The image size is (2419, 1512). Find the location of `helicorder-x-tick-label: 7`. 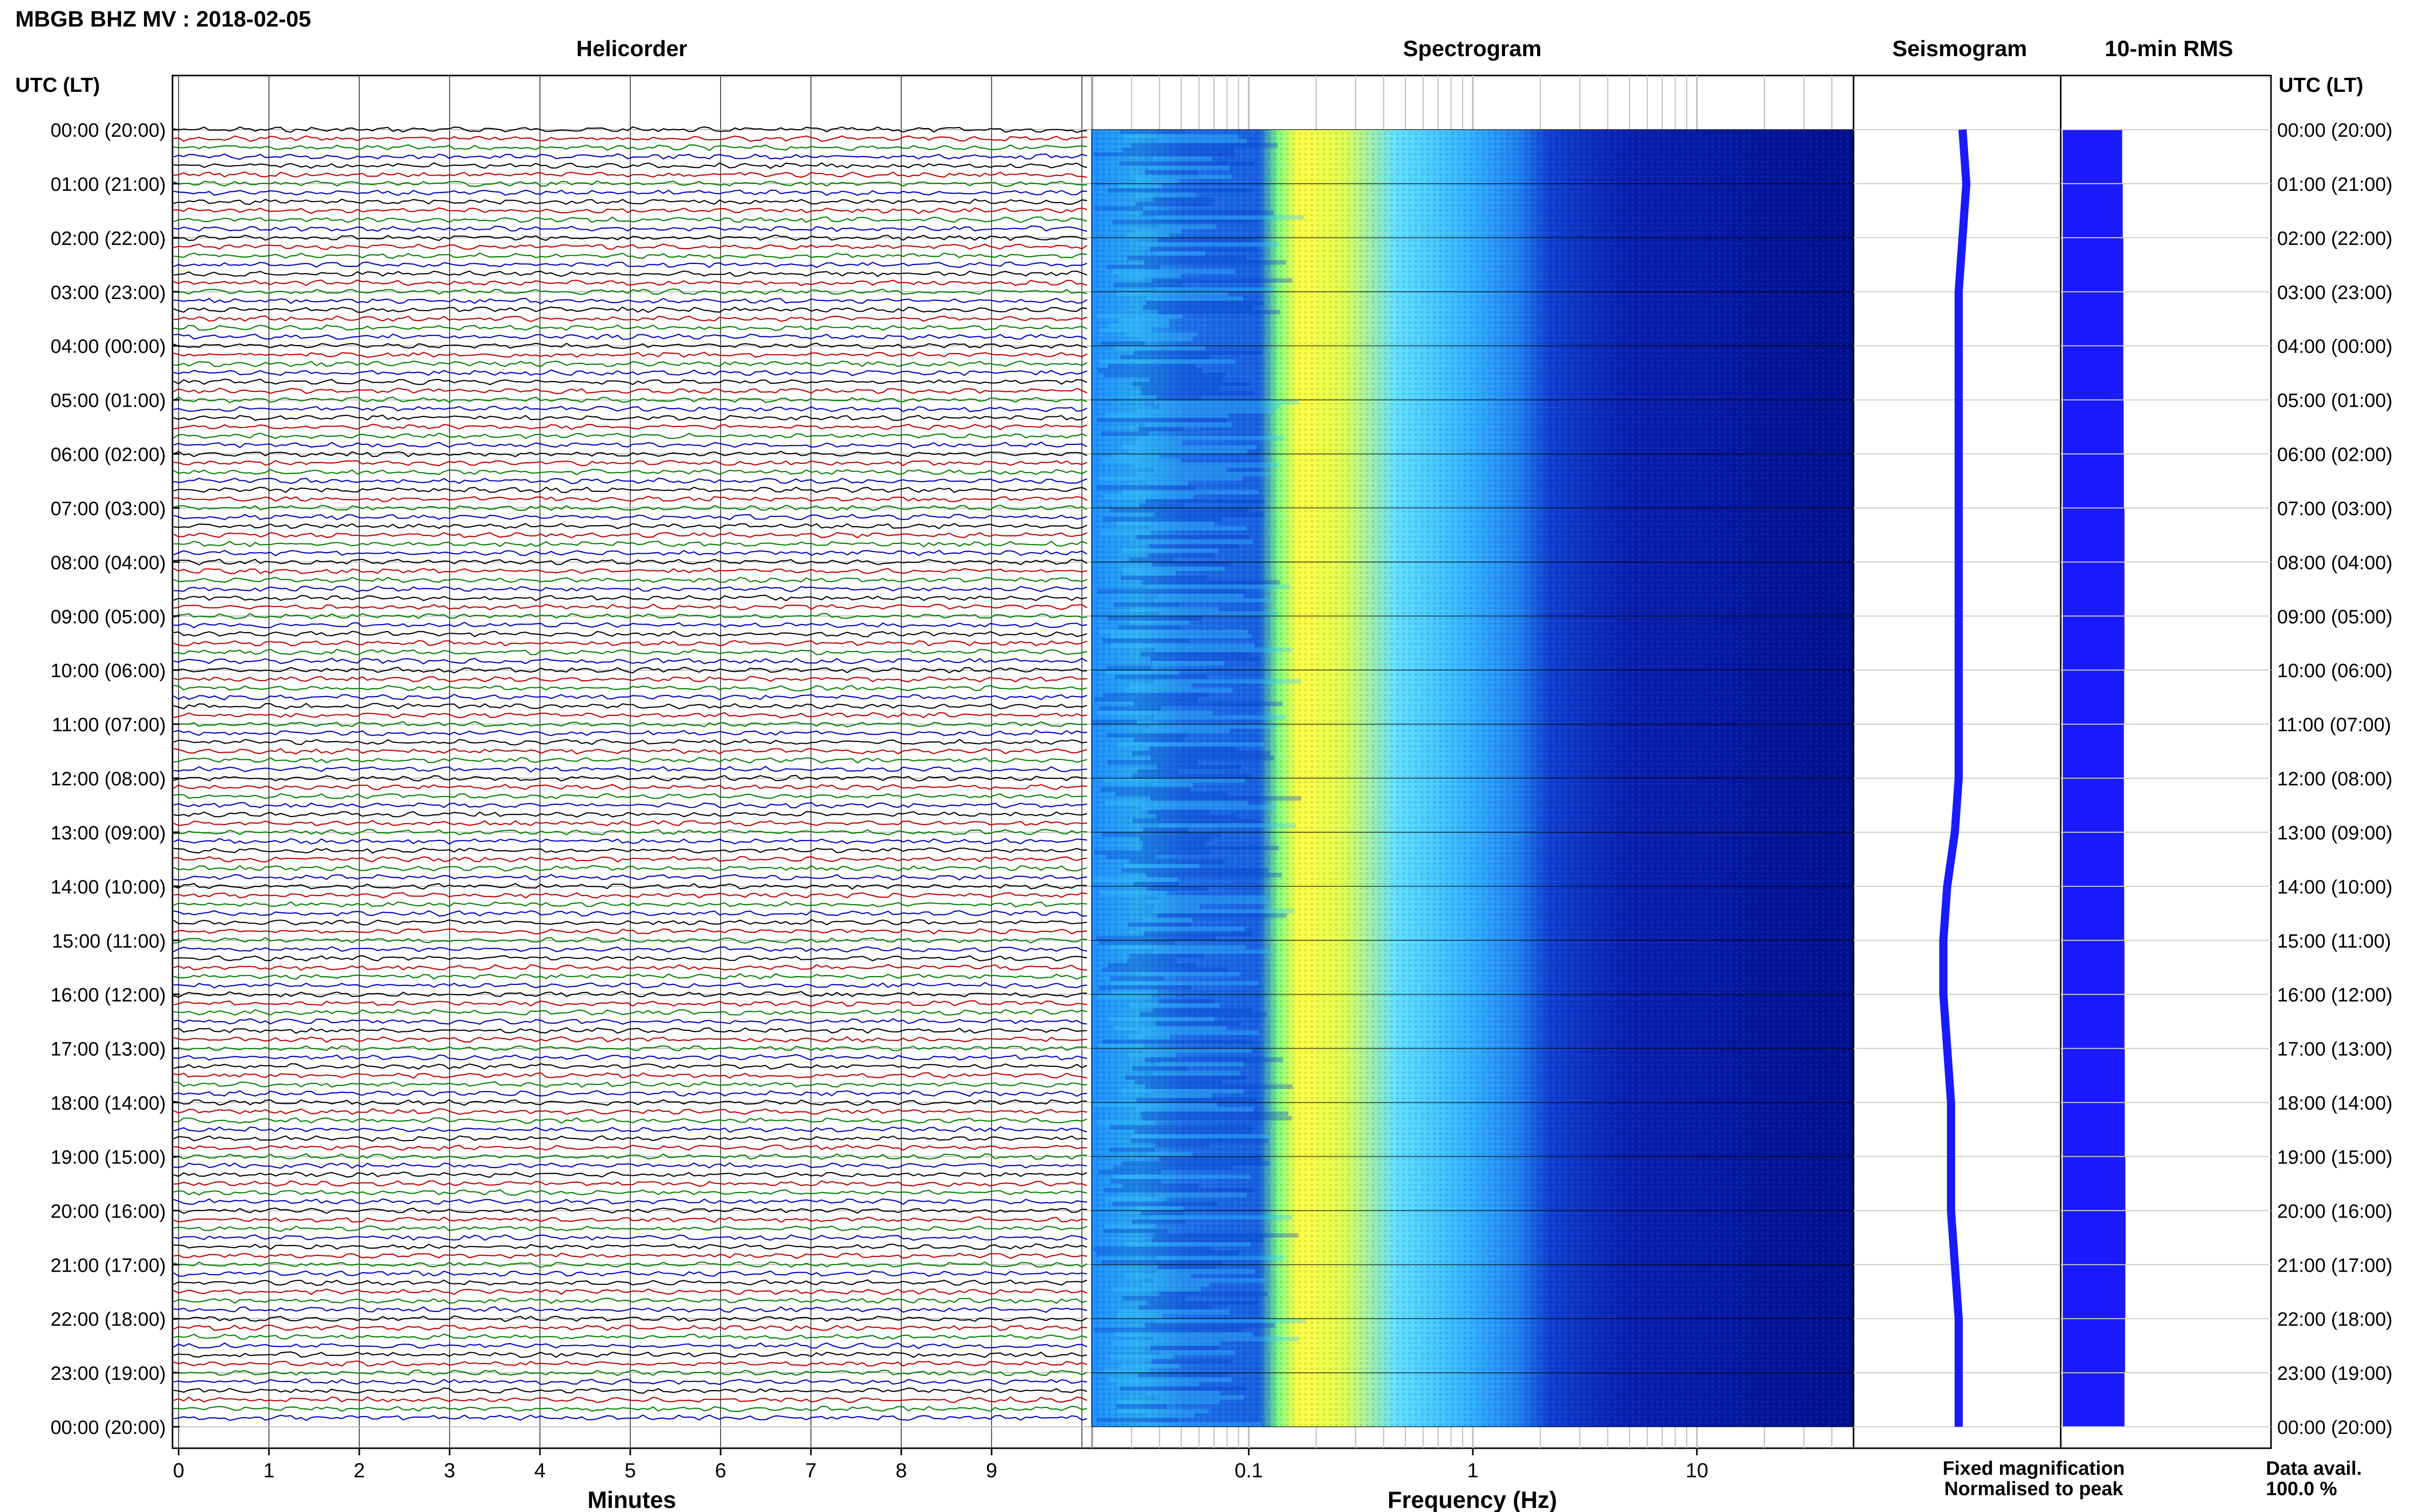

helicorder-x-tick-label: 7 is located at coordinates (811, 1470).